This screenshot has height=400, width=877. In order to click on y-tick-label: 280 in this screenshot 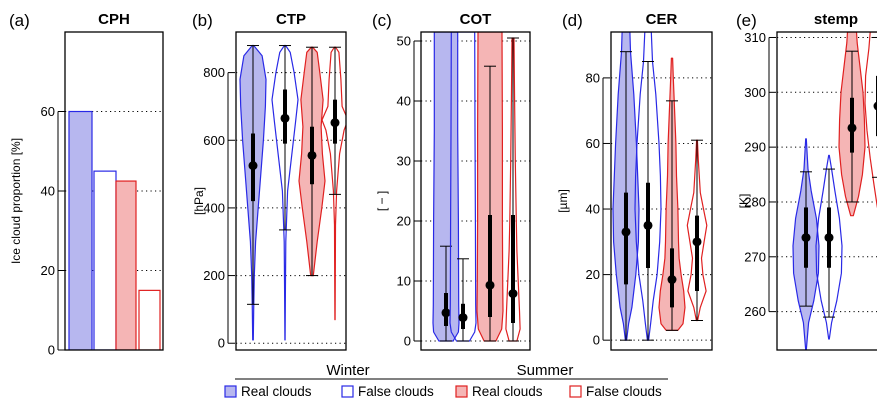, I will do `click(755, 201)`.